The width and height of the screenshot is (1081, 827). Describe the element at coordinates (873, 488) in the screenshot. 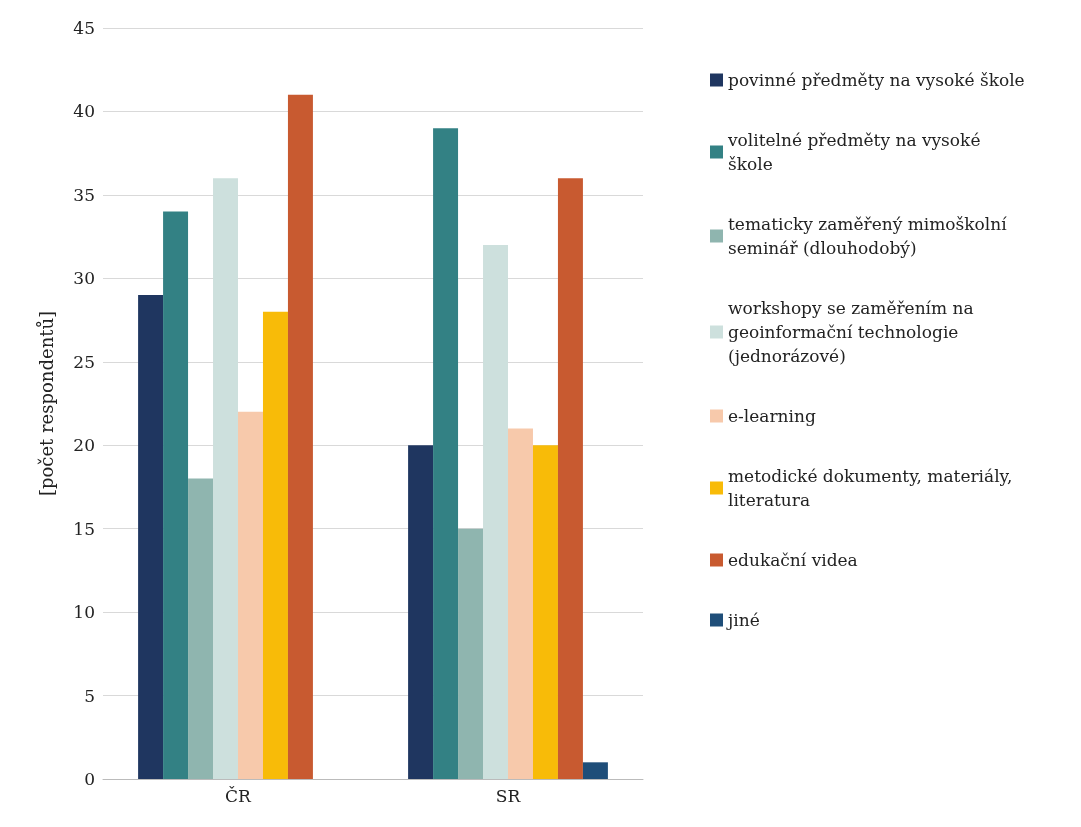

I see `legend-label: metodické dokumenty, materiály, literatura` at that location.